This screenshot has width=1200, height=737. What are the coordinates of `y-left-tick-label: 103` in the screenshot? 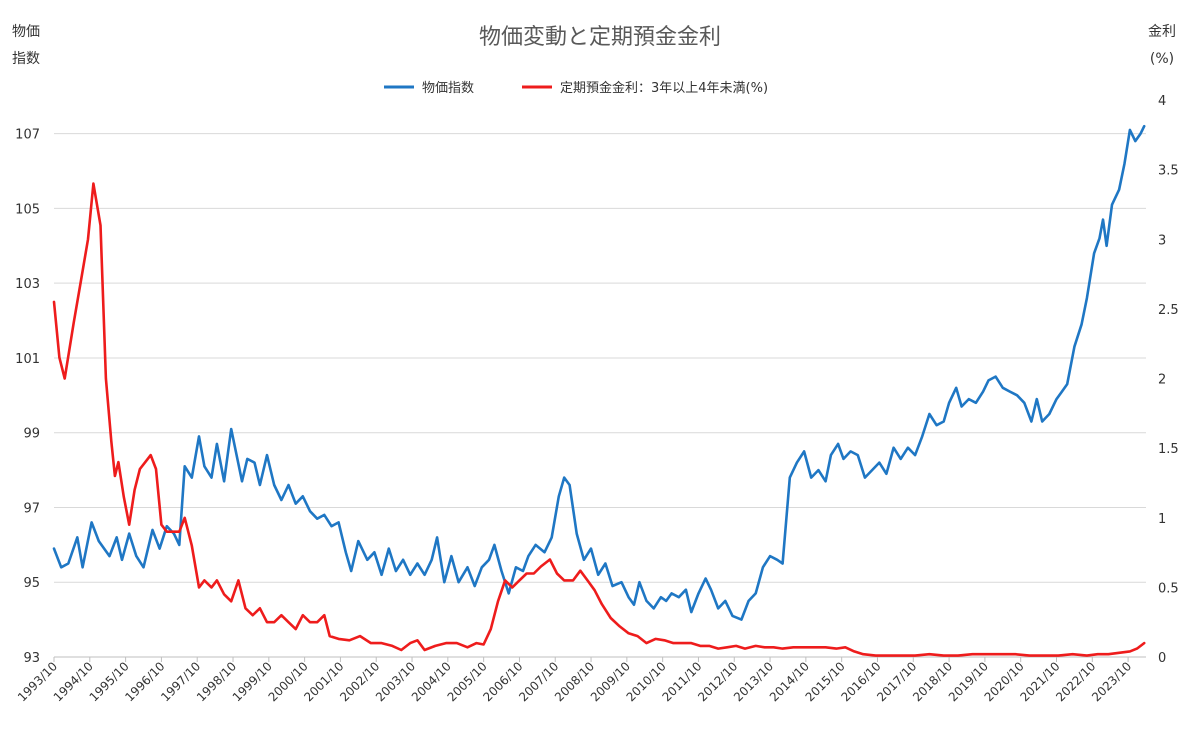 It's located at (27, 284).